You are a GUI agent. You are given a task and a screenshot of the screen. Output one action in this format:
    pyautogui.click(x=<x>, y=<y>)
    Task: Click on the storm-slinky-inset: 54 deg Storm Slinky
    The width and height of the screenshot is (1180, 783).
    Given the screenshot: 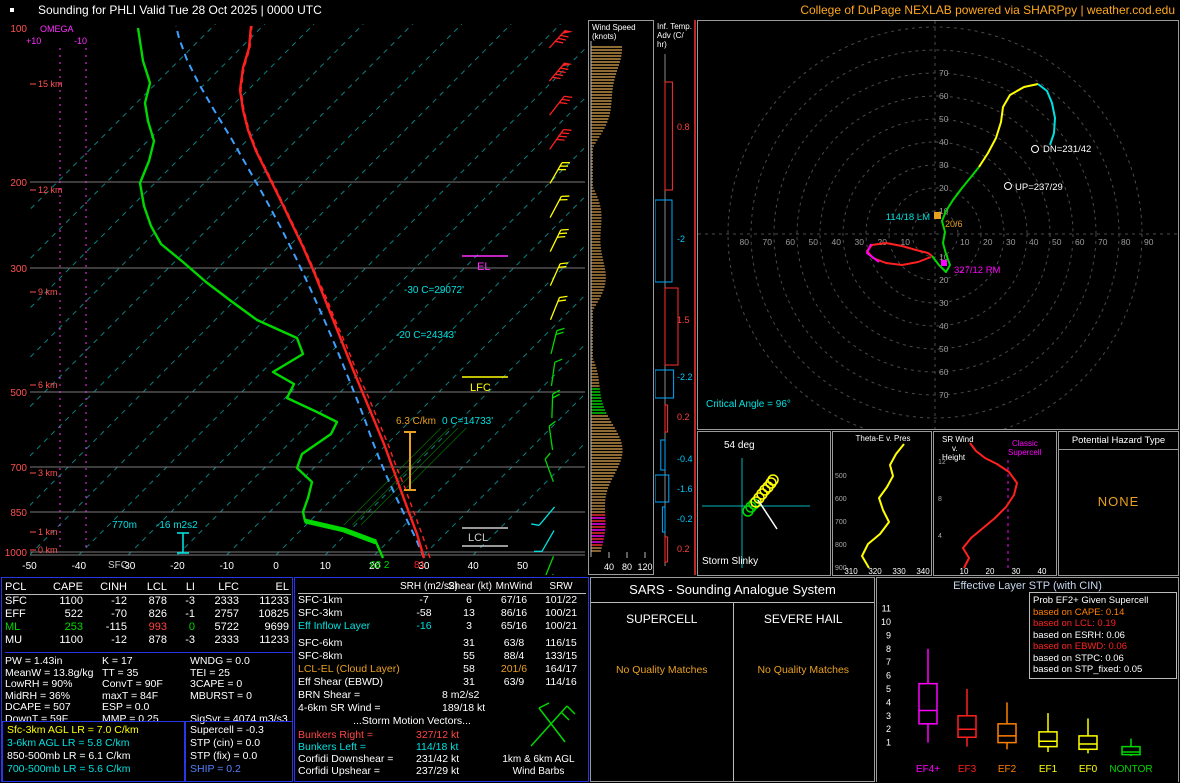 What is the action you would take?
    pyautogui.click(x=764, y=503)
    